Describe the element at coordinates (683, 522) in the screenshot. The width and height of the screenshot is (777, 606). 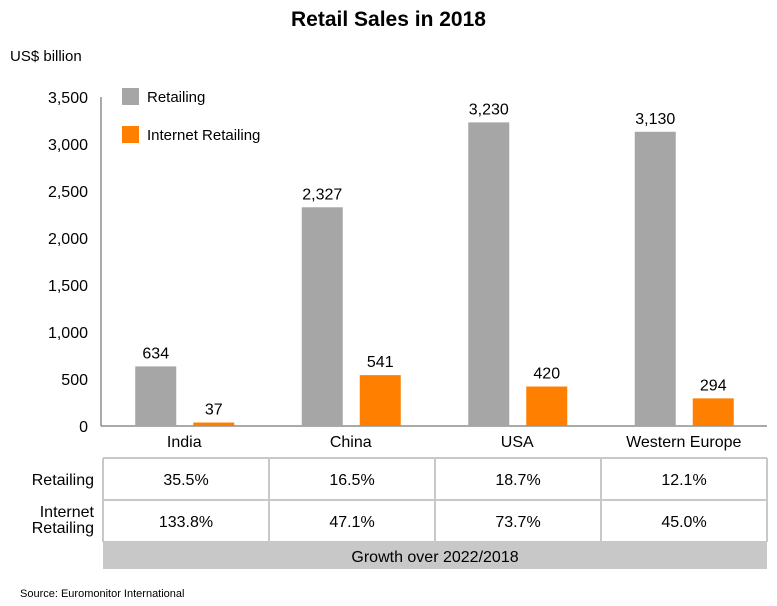
I see `table-cell: 45.0%` at that location.